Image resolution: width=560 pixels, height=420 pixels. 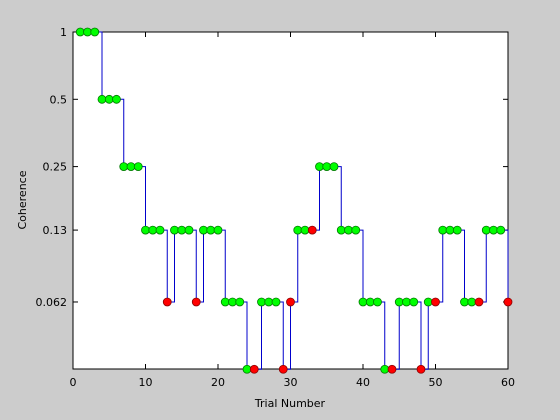 I want to click on y-tick-label: 0.13, so click(x=55, y=230).